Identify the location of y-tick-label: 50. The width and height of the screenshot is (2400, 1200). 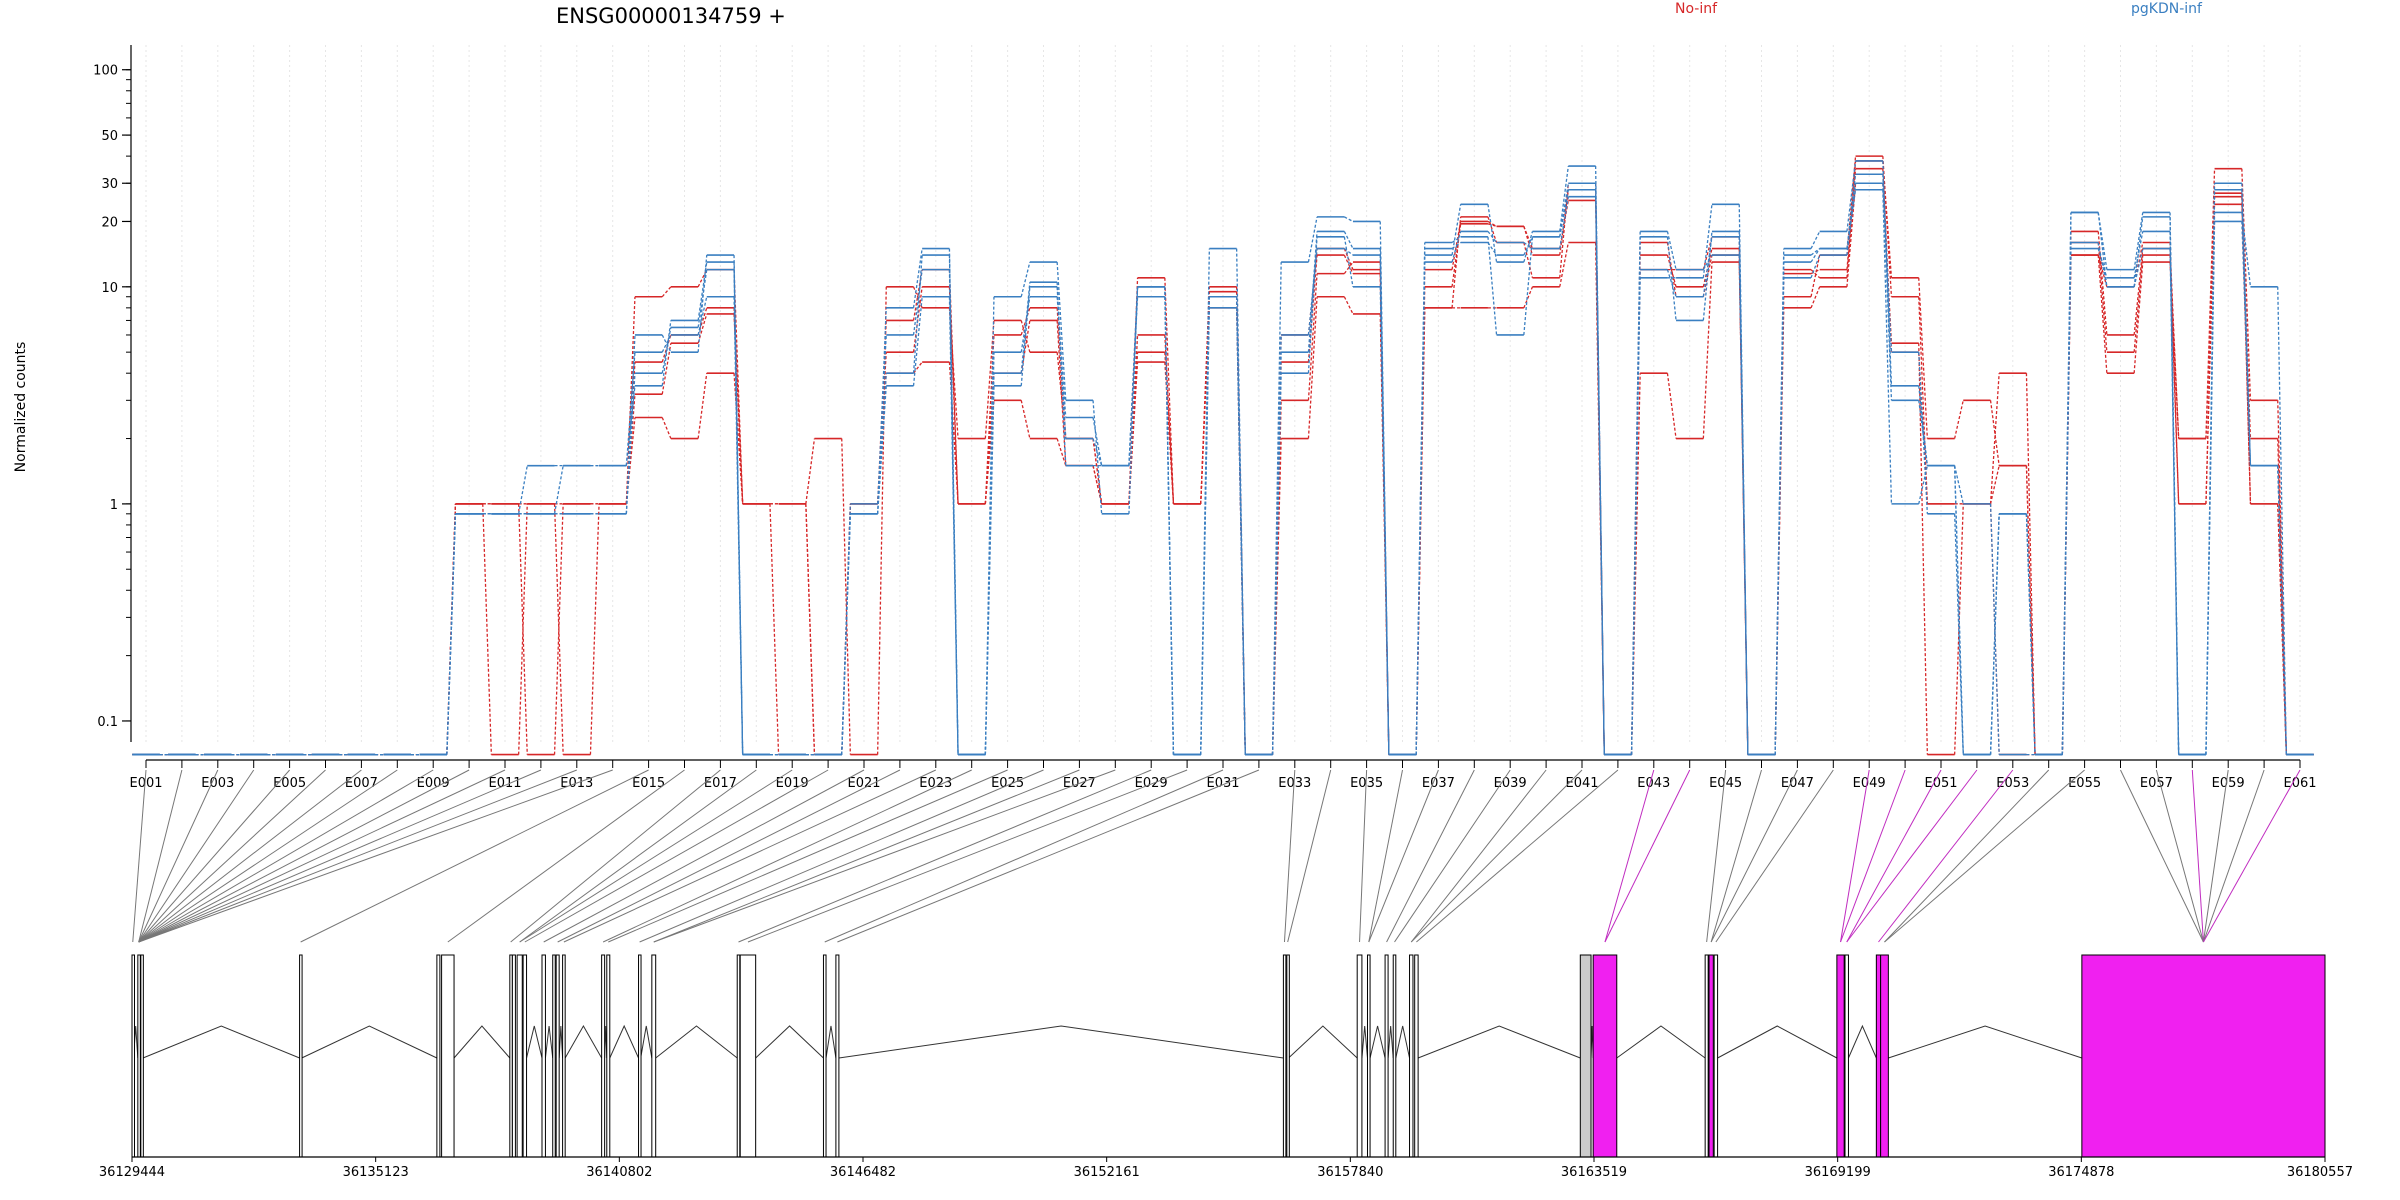
(109, 136).